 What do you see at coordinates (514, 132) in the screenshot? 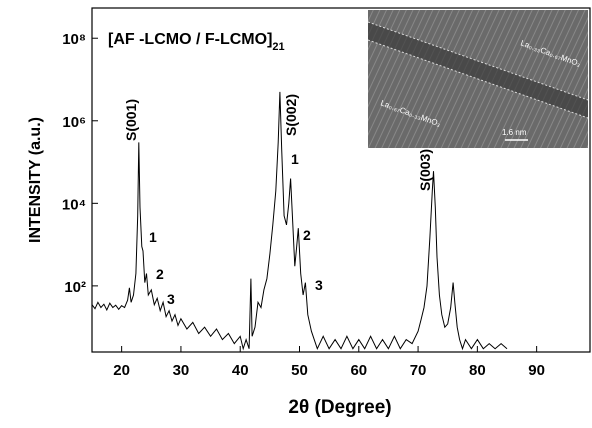
I see `inset-label: 1.6 nm` at bounding box center [514, 132].